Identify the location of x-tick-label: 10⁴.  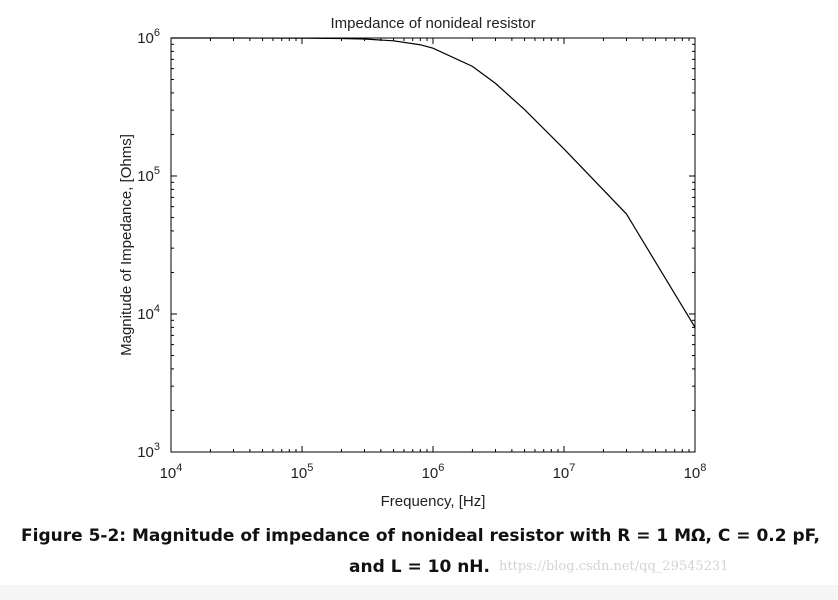
(171, 472).